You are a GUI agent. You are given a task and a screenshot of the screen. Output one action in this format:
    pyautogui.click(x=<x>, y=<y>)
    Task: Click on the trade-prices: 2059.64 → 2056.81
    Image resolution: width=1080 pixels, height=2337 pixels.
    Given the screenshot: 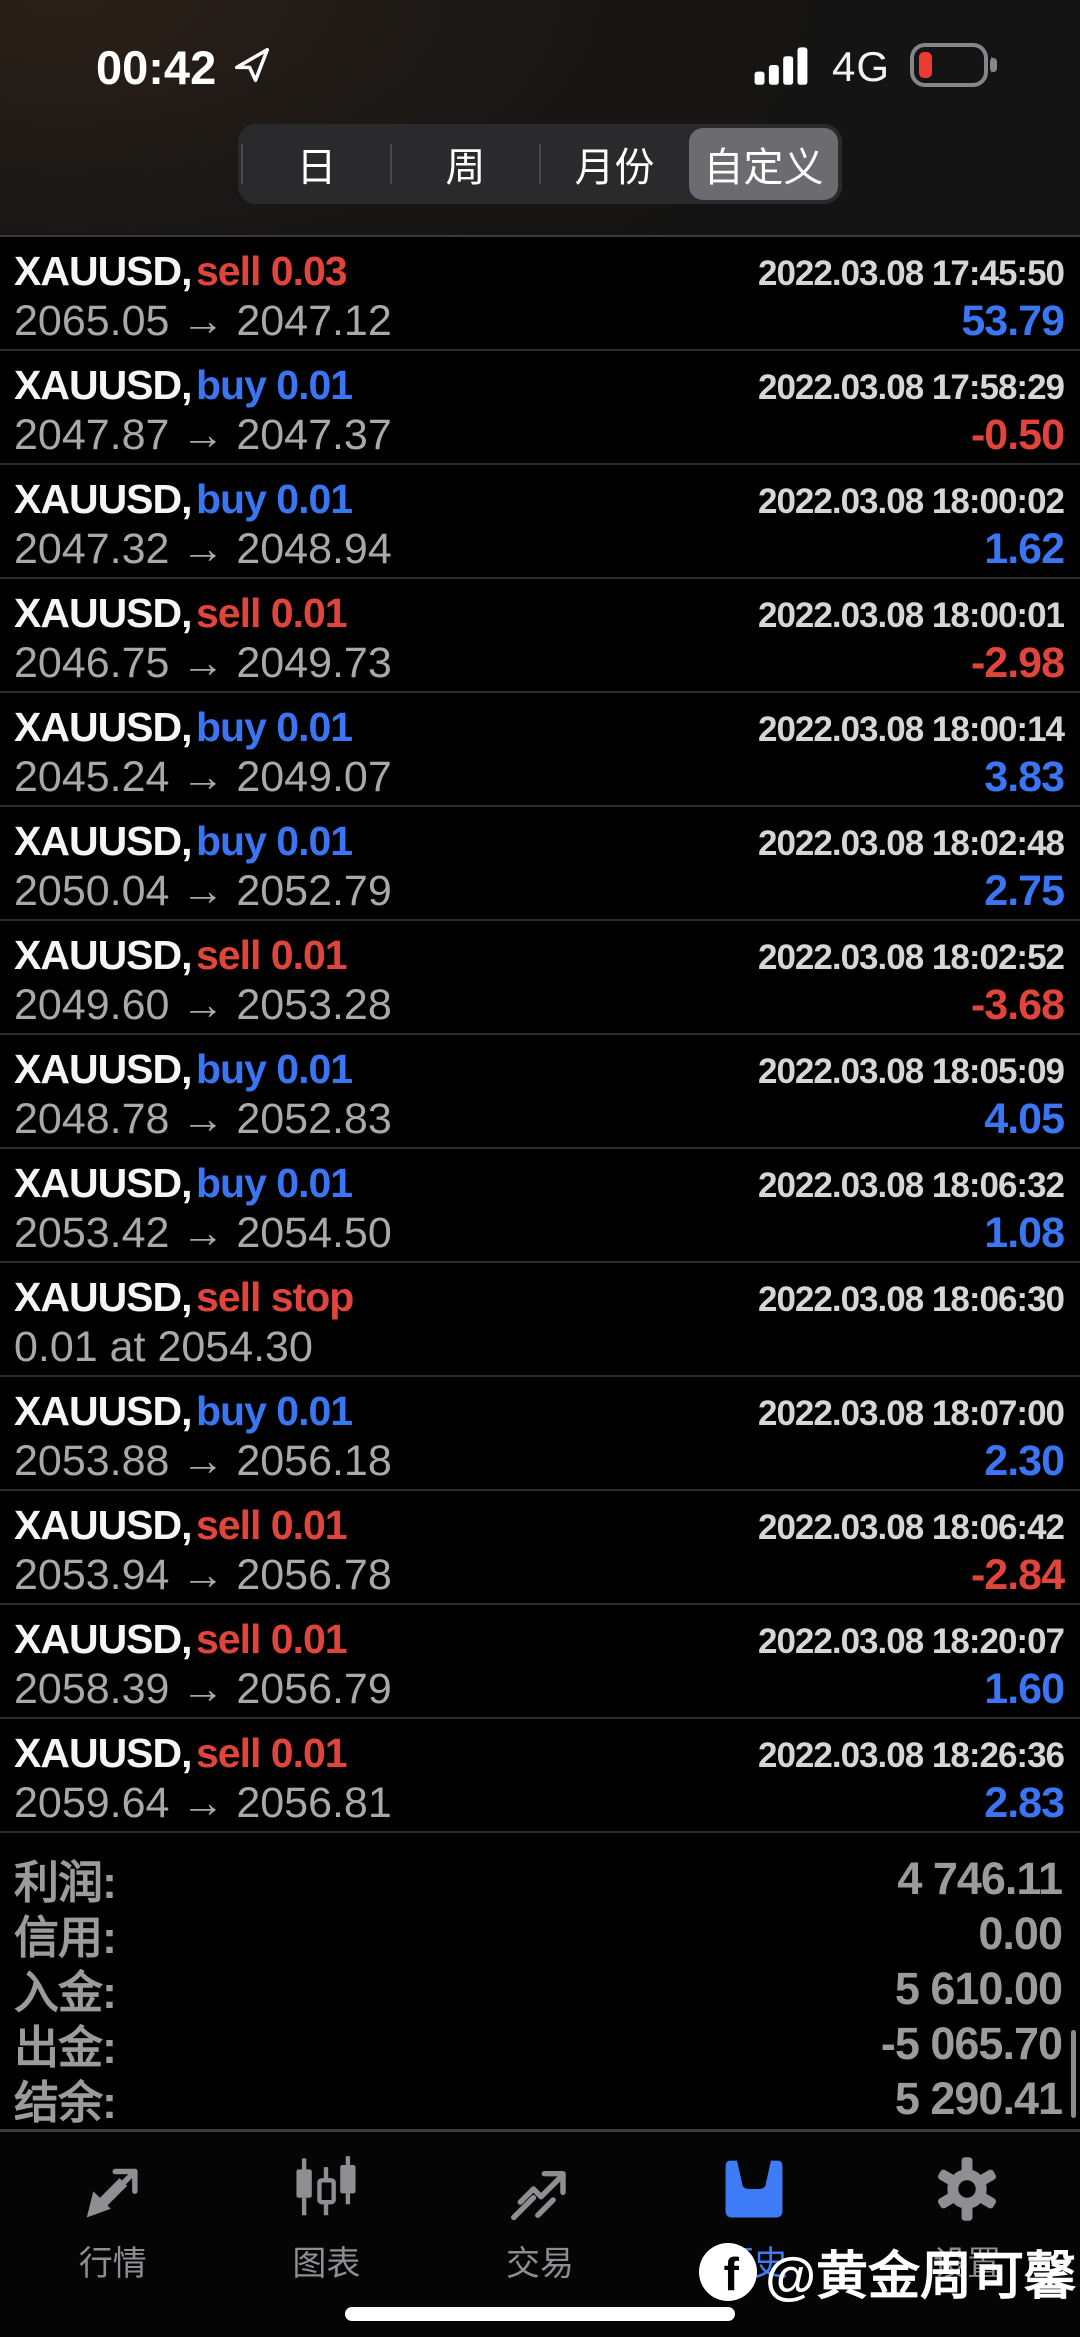 What is the action you would take?
    pyautogui.click(x=203, y=1803)
    